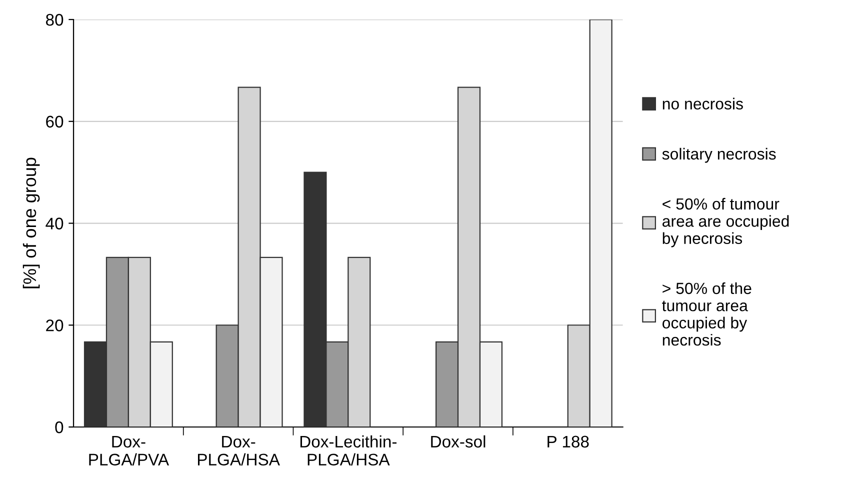  I want to click on legend-label: solitary necrosis, so click(719, 155).